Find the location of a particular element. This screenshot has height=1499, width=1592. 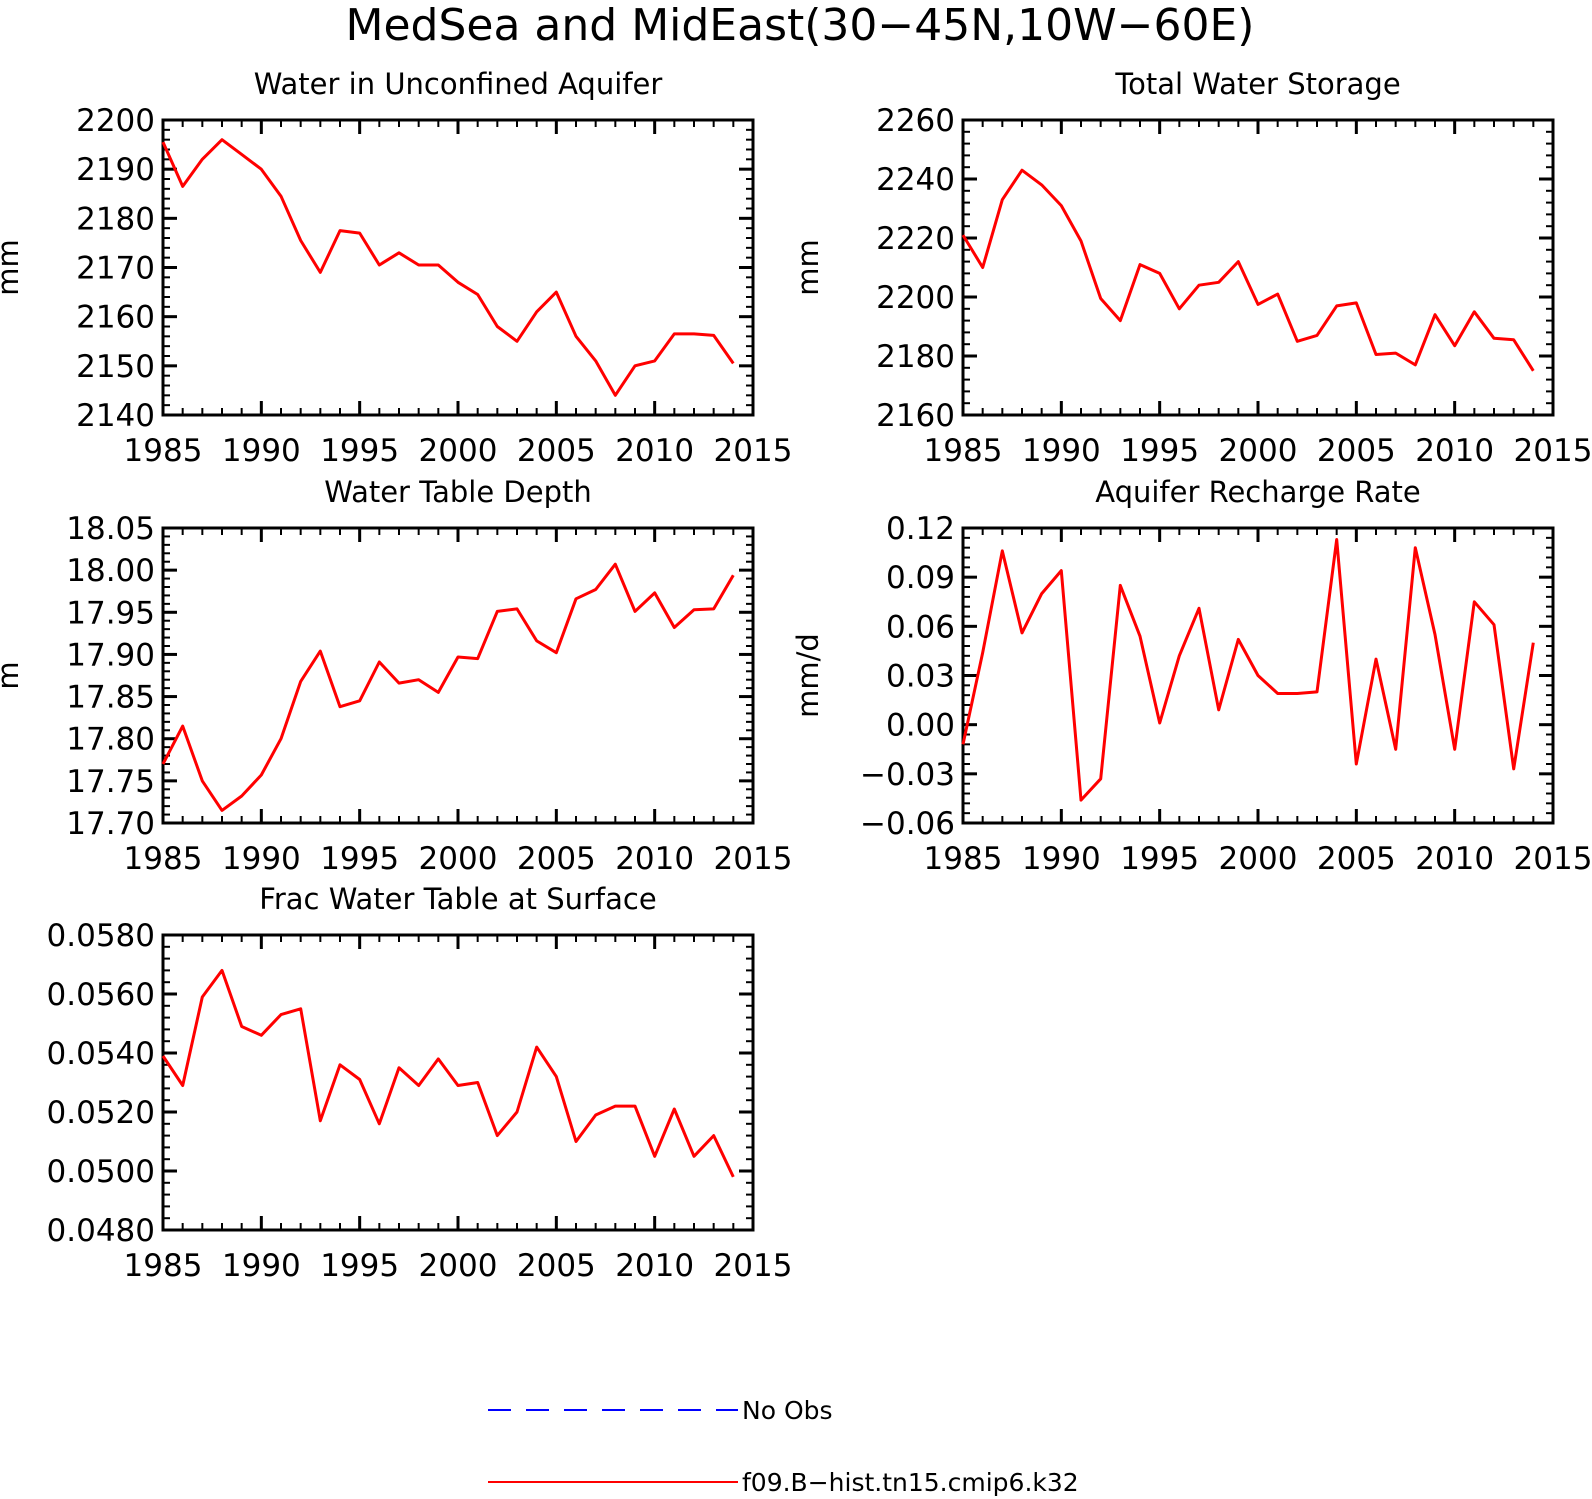

y-axis-label: m is located at coordinates (12, 675).